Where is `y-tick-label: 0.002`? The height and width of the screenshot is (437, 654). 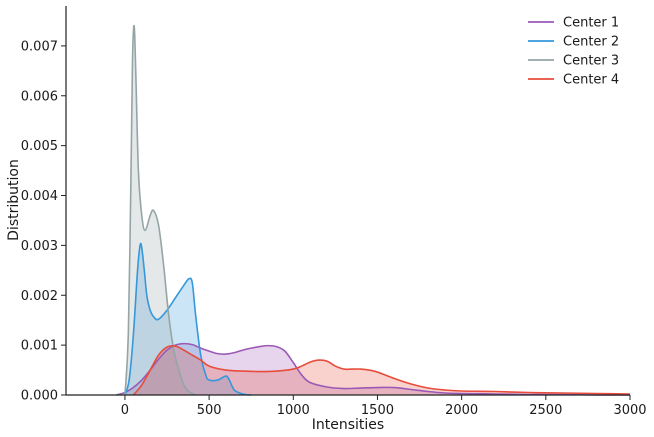
y-tick-label: 0.002 is located at coordinates (39, 296).